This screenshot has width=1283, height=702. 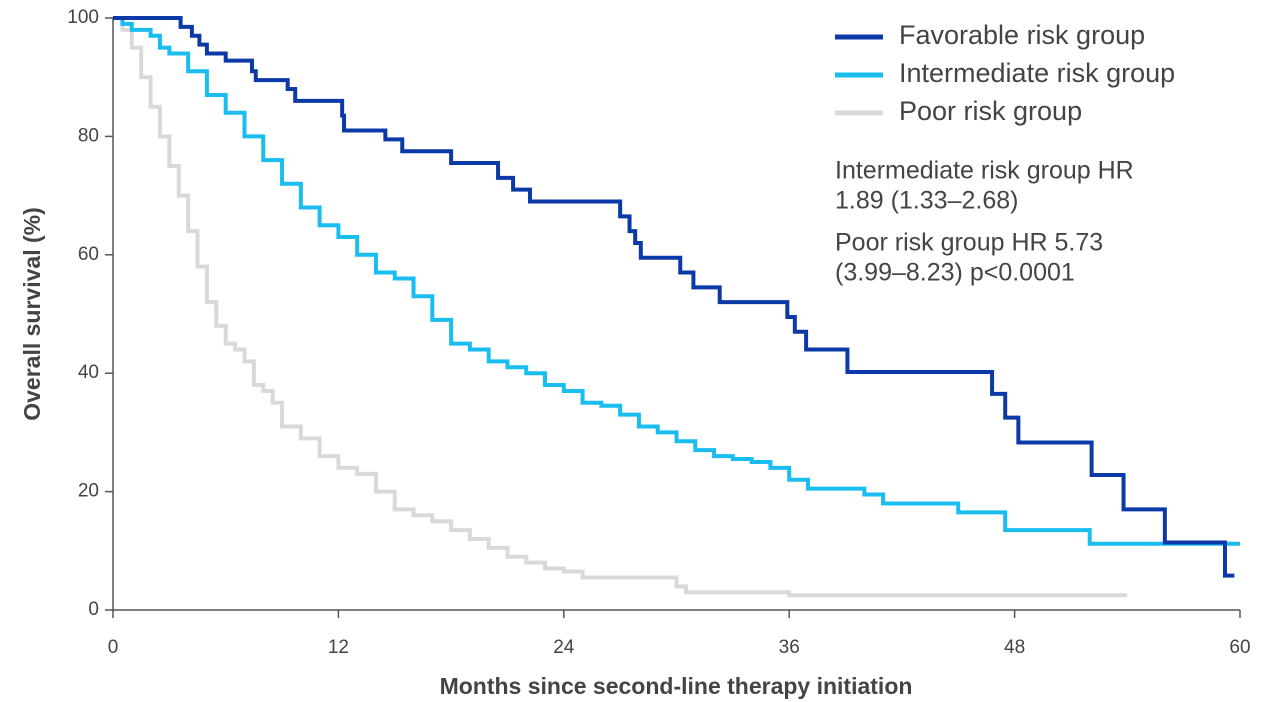 I want to click on x-tick-label: 0, so click(x=113, y=647).